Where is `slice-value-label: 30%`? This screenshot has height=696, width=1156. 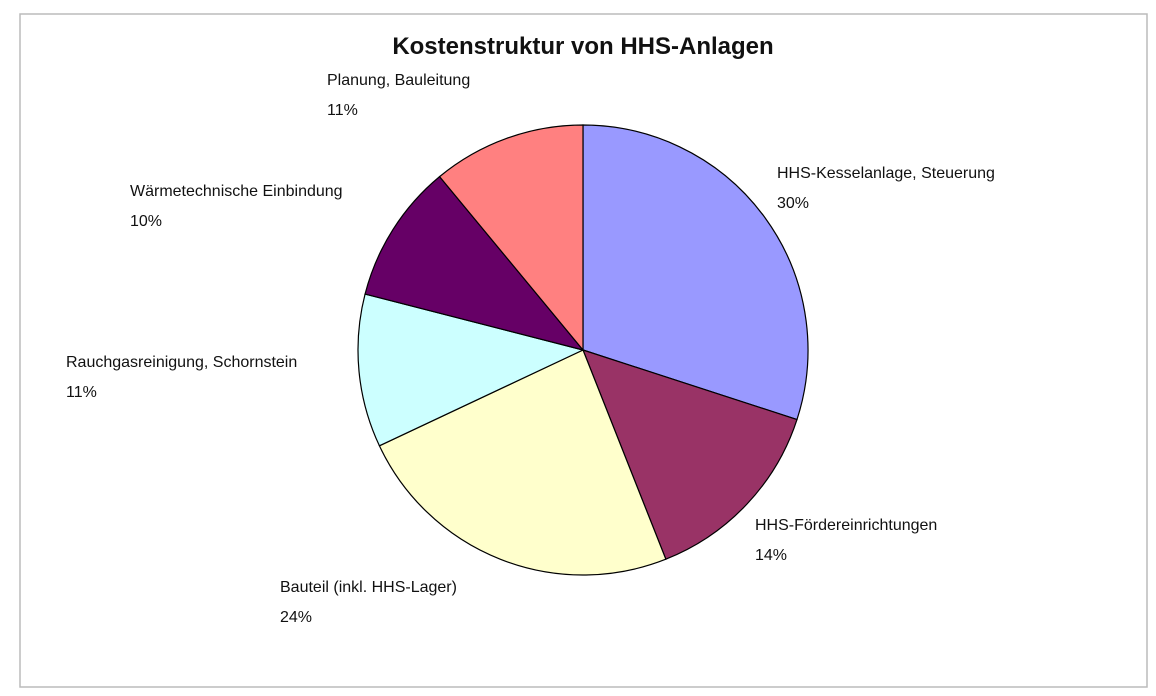
slice-value-label: 30% is located at coordinates (793, 203).